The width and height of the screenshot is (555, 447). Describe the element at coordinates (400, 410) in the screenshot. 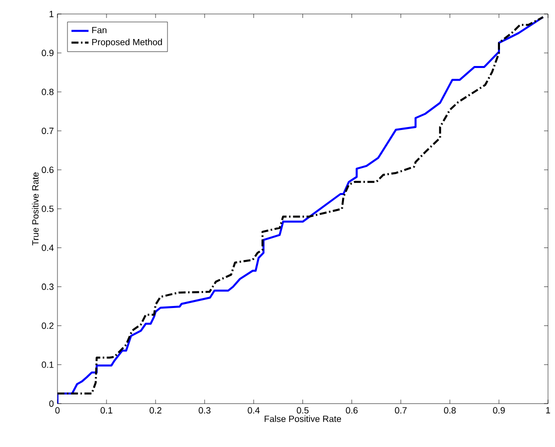

I see `x-tick-label: 0.7` at that location.